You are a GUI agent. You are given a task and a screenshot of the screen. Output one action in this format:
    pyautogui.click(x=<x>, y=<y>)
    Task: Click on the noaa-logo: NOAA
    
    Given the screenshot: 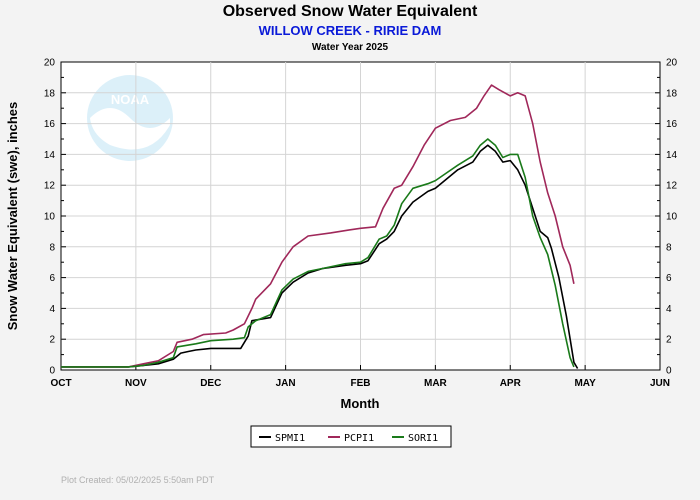 What is the action you would take?
    pyautogui.click(x=130, y=118)
    